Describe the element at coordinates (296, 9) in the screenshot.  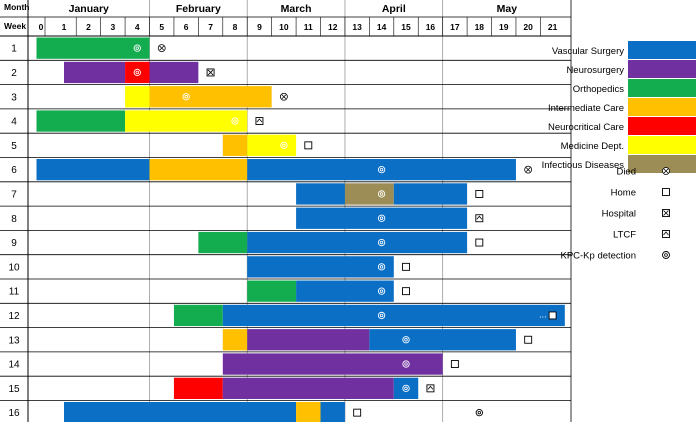
I see `month-label-march: March` at that location.